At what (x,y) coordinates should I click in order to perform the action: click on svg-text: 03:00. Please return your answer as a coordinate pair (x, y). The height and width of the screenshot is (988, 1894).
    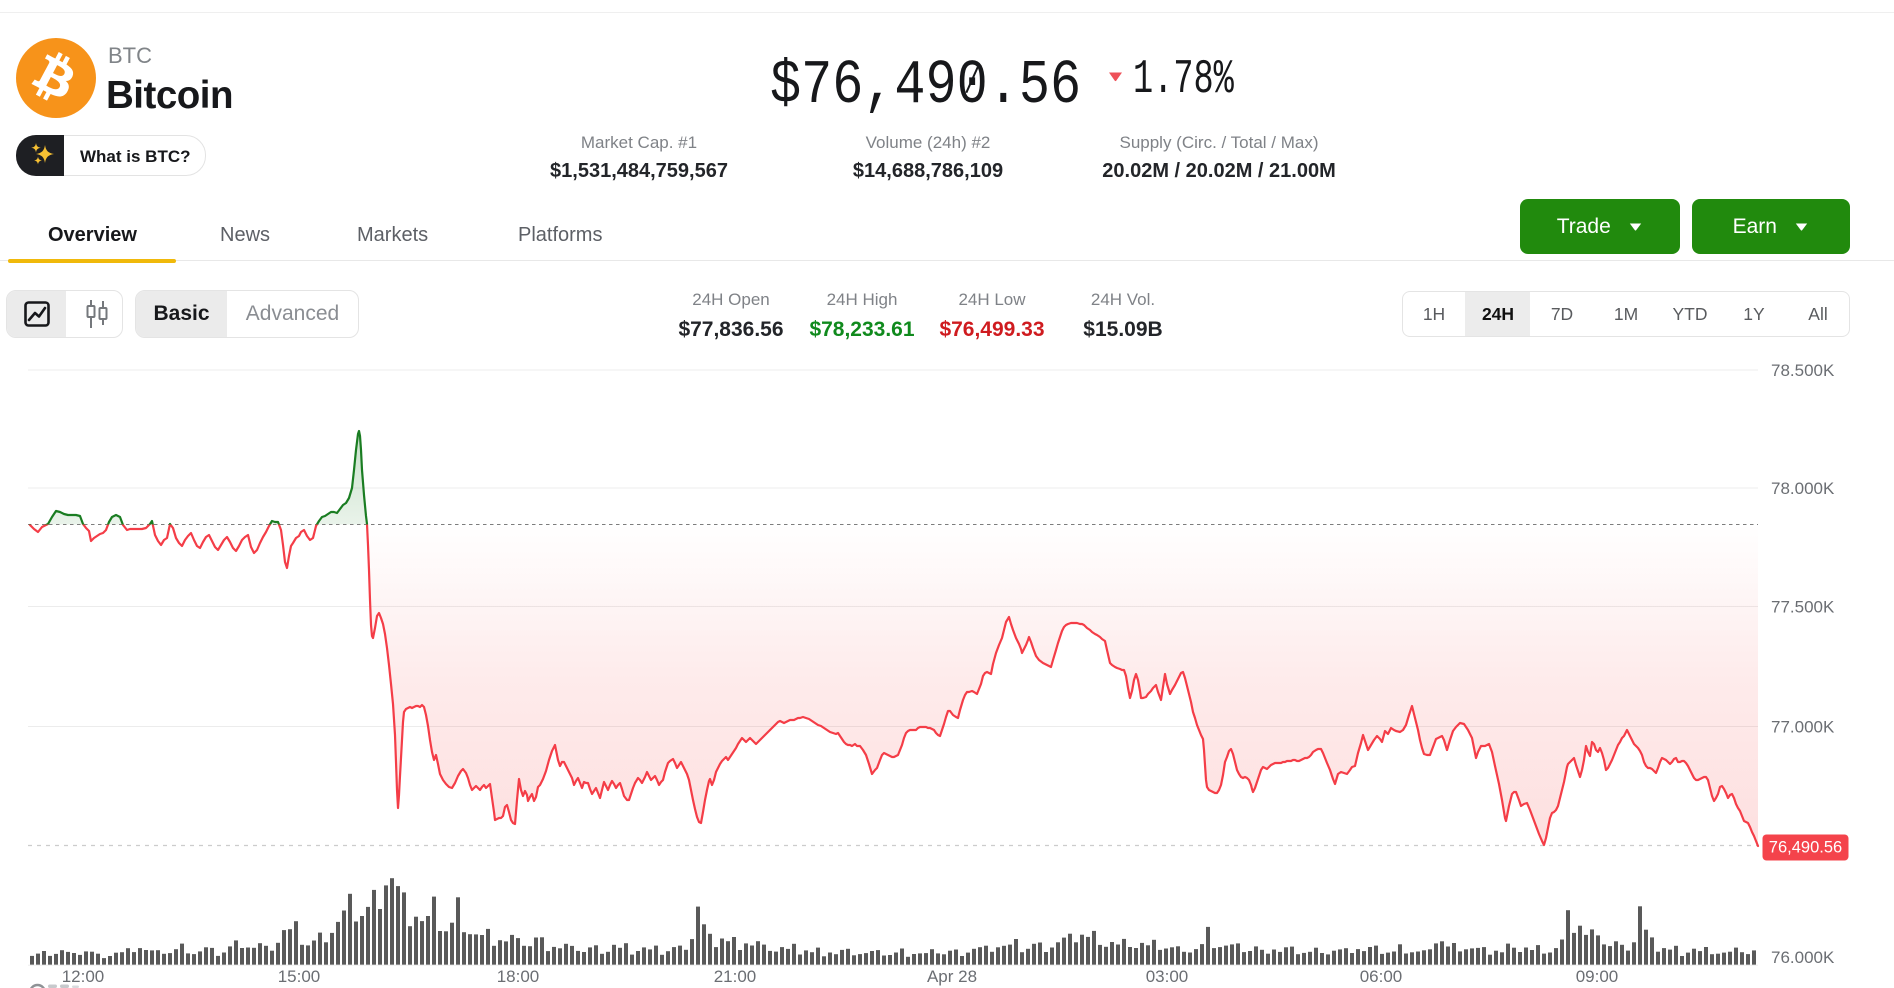
    Looking at the image, I should click on (1167, 976).